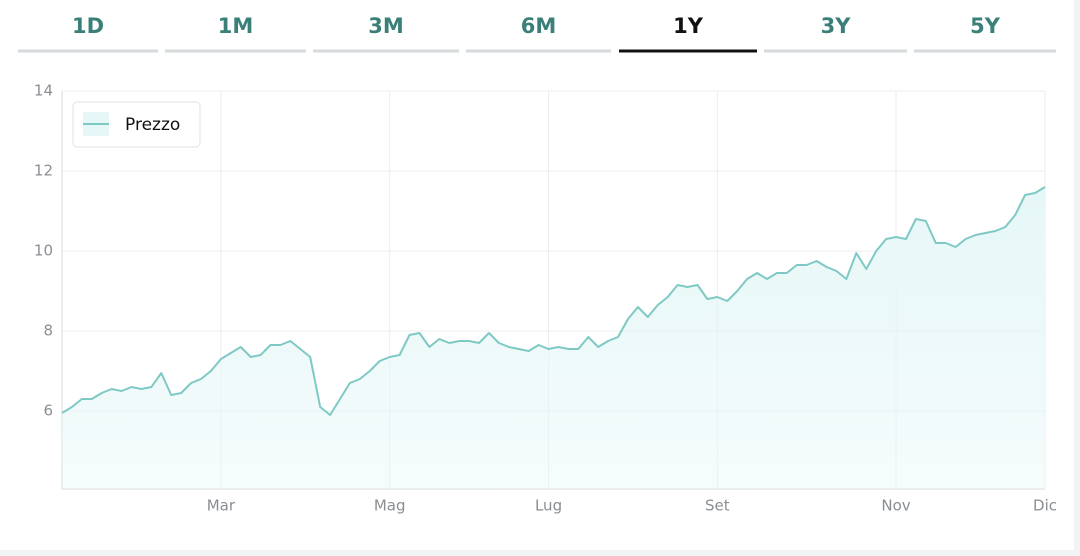 This screenshot has height=556, width=1080. Describe the element at coordinates (88, 26) in the screenshot. I see `tab-label: 1D` at that location.